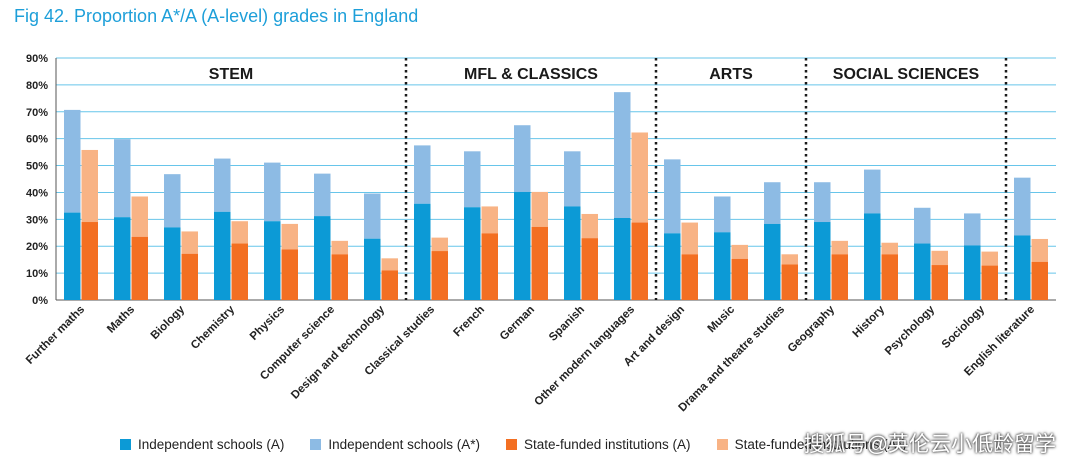 This screenshot has height=466, width=1080. What do you see at coordinates (812, 329) in the screenshot?
I see `x-tick-label: Geography` at bounding box center [812, 329].